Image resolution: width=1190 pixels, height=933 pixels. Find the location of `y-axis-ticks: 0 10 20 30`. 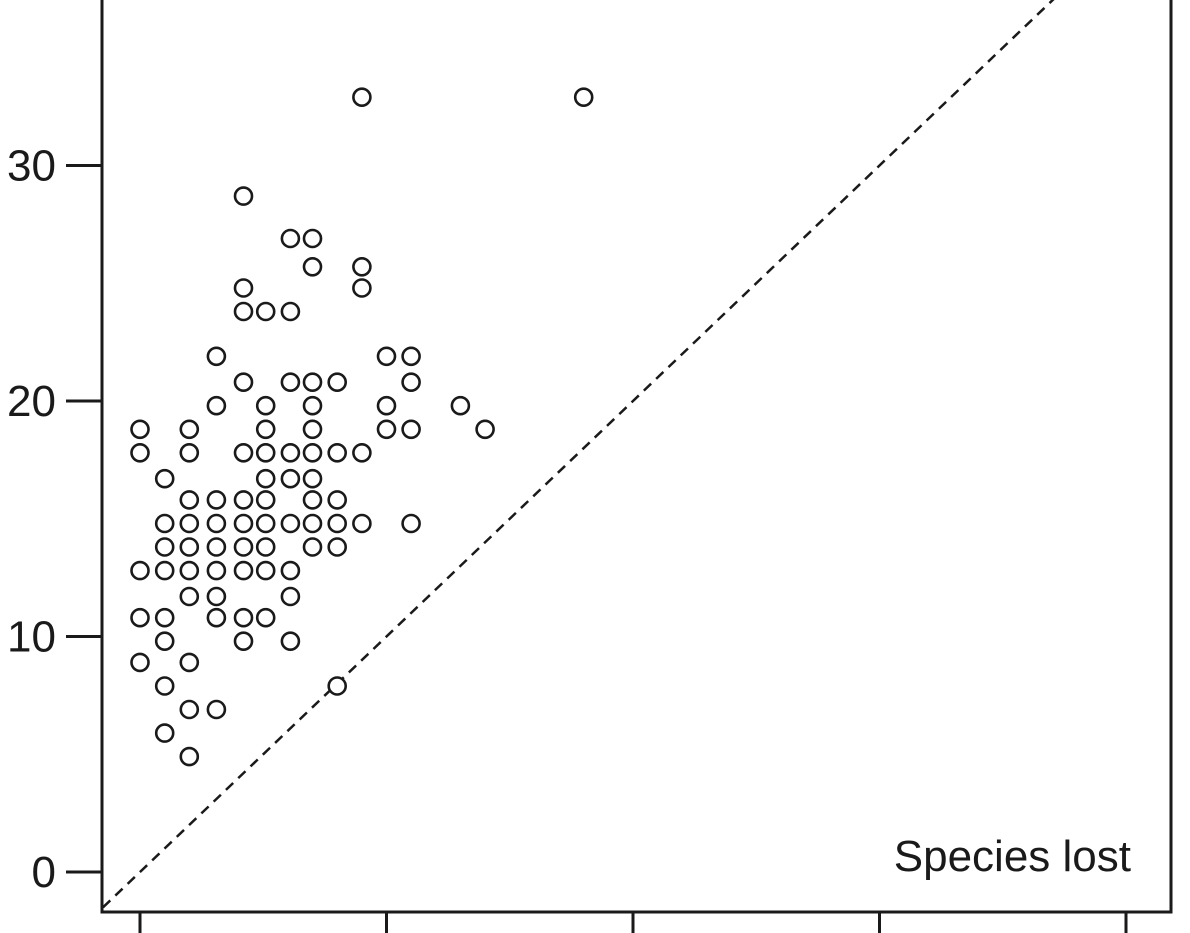

y-axis-ticks: 0 10 20 30 is located at coordinates (54, 519).